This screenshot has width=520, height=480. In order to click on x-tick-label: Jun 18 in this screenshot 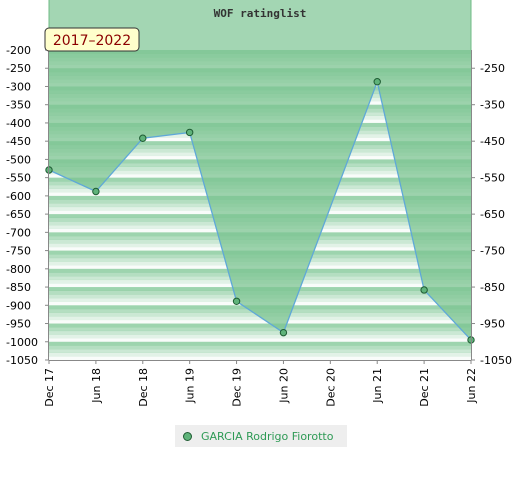, I will do `click(96, 386)`.